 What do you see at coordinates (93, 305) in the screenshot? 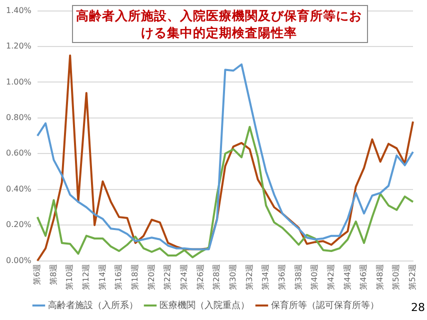
I see `legend-label: 高齢者施設（入所系）` at bounding box center [93, 305].